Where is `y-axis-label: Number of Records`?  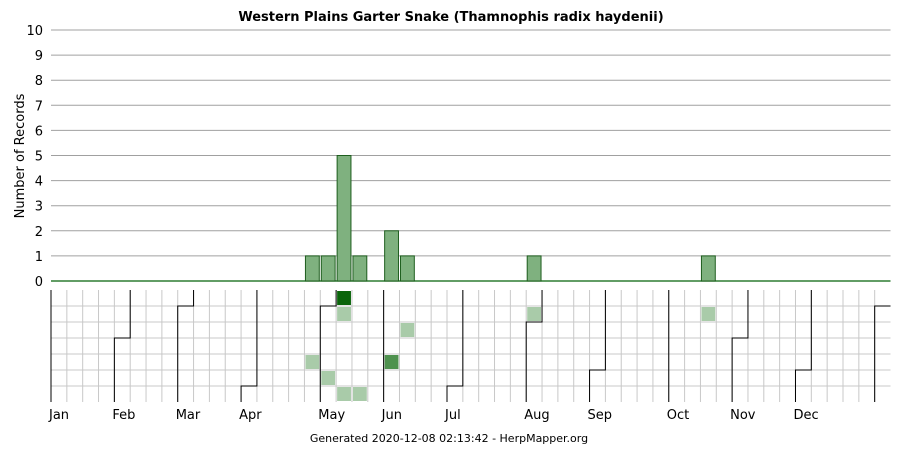
y-axis-label: Number of Records is located at coordinates (20, 155).